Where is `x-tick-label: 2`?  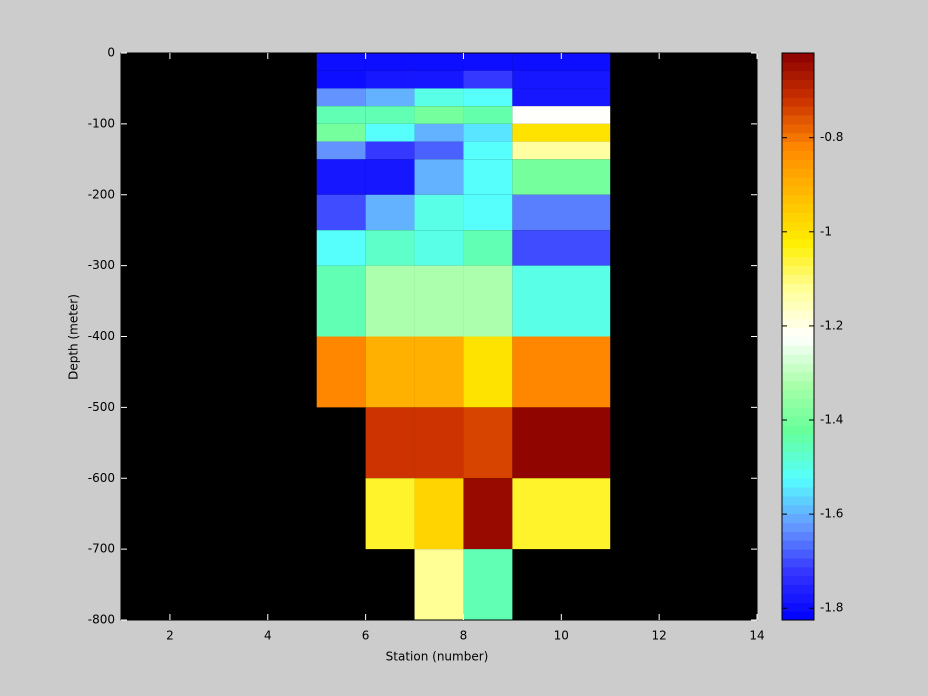 x-tick-label: 2 is located at coordinates (170, 636).